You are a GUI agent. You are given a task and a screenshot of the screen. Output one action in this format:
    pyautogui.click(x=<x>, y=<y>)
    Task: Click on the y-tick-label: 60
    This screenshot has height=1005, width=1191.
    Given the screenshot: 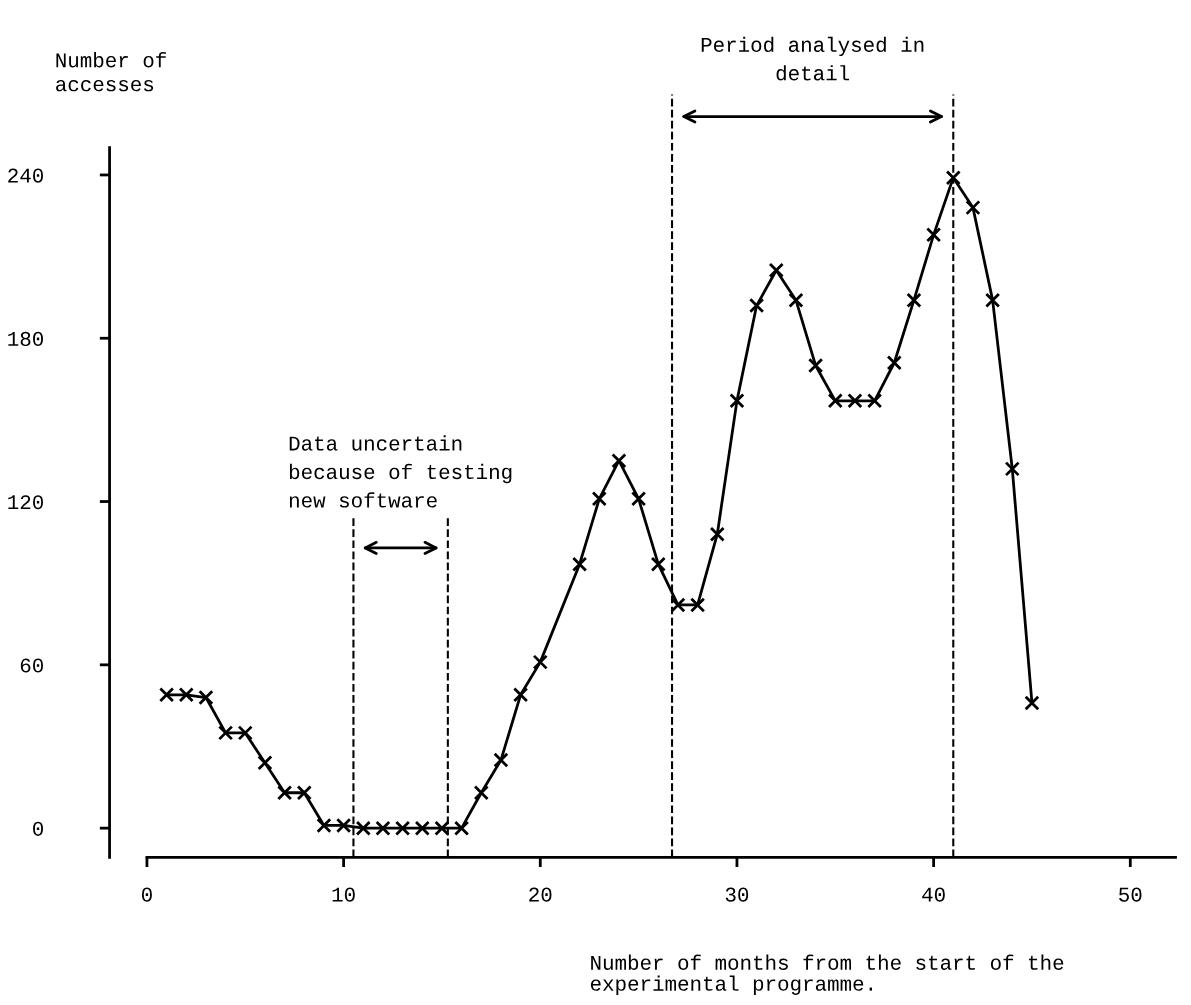 What is the action you would take?
    pyautogui.click(x=32, y=665)
    